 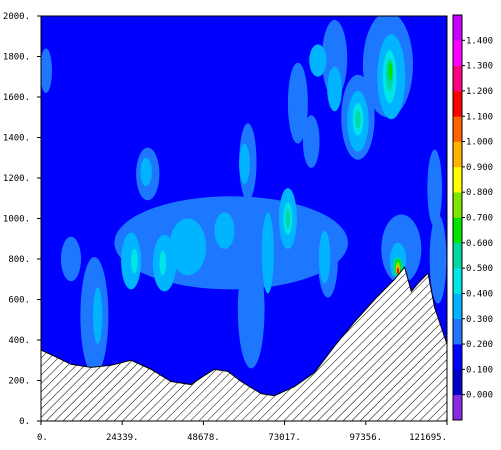 What do you see at coordinates (16, 58) in the screenshot?
I see `y-tick-label: 1800.` at bounding box center [16, 58].